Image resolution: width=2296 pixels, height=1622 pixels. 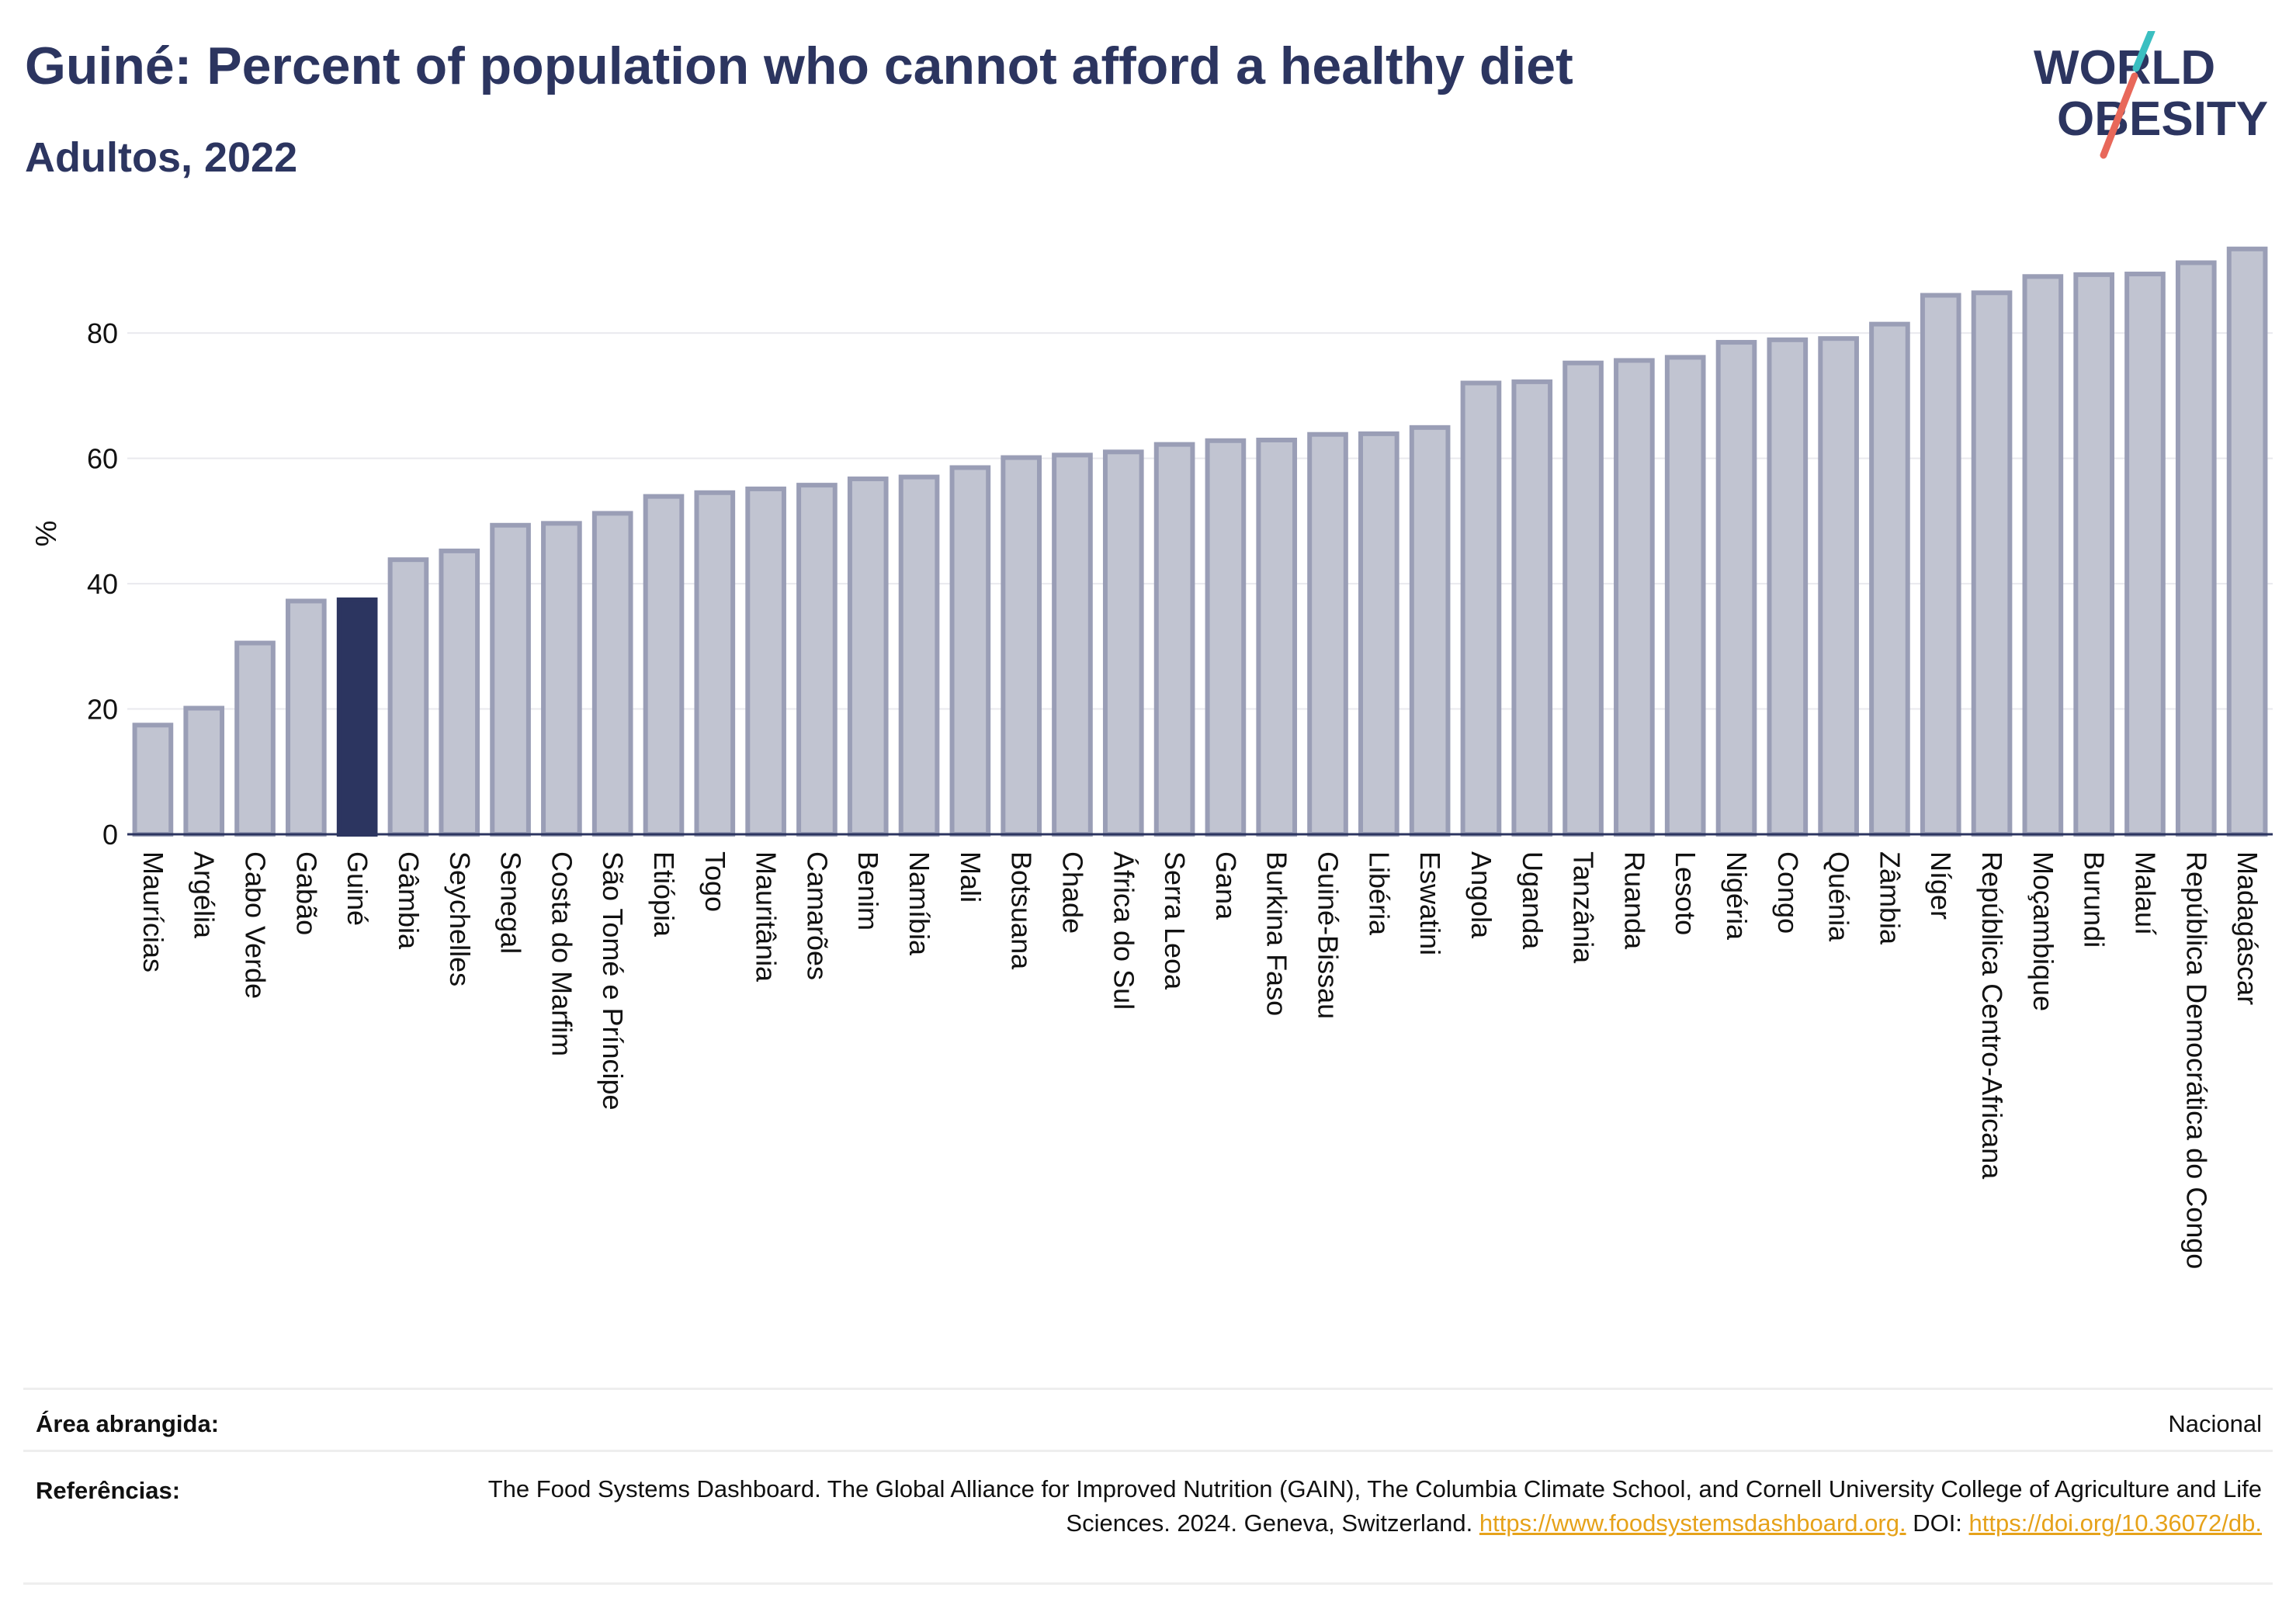 I want to click on x-tick-label: Togo, so click(x=715, y=881).